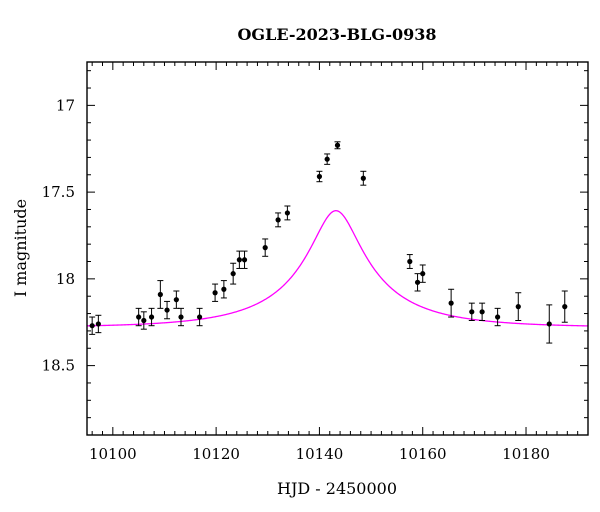 The height and width of the screenshot is (512, 600). What do you see at coordinates (58, 192) in the screenshot?
I see `y-tick-label: 17.5` at bounding box center [58, 192].